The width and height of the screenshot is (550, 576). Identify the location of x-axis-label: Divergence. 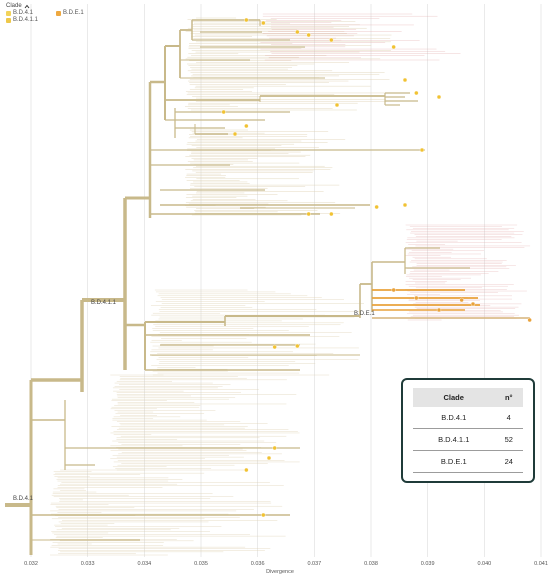
(280, 572).